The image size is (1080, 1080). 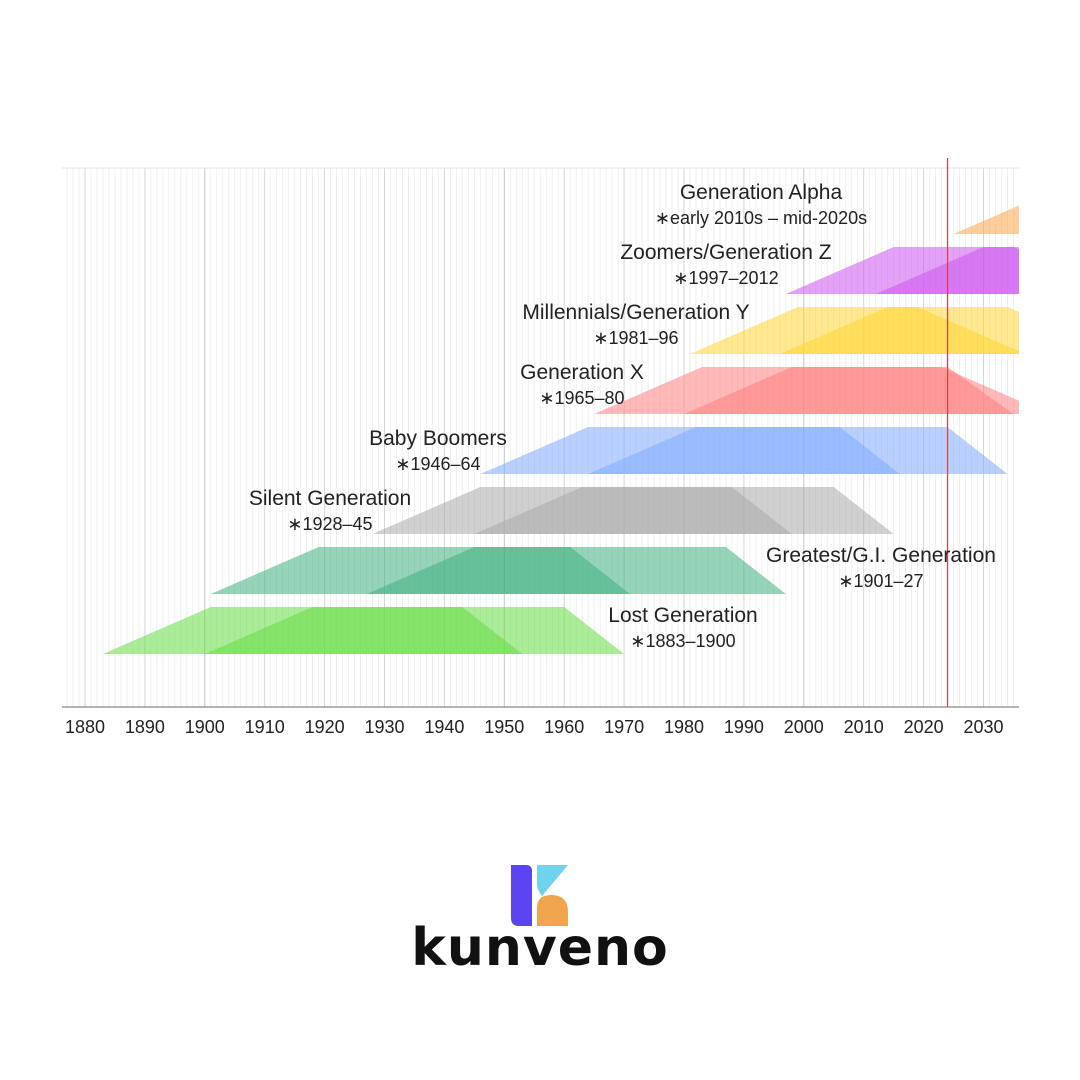 What do you see at coordinates (265, 727) in the screenshot?
I see `x-tick-label: 1910` at bounding box center [265, 727].